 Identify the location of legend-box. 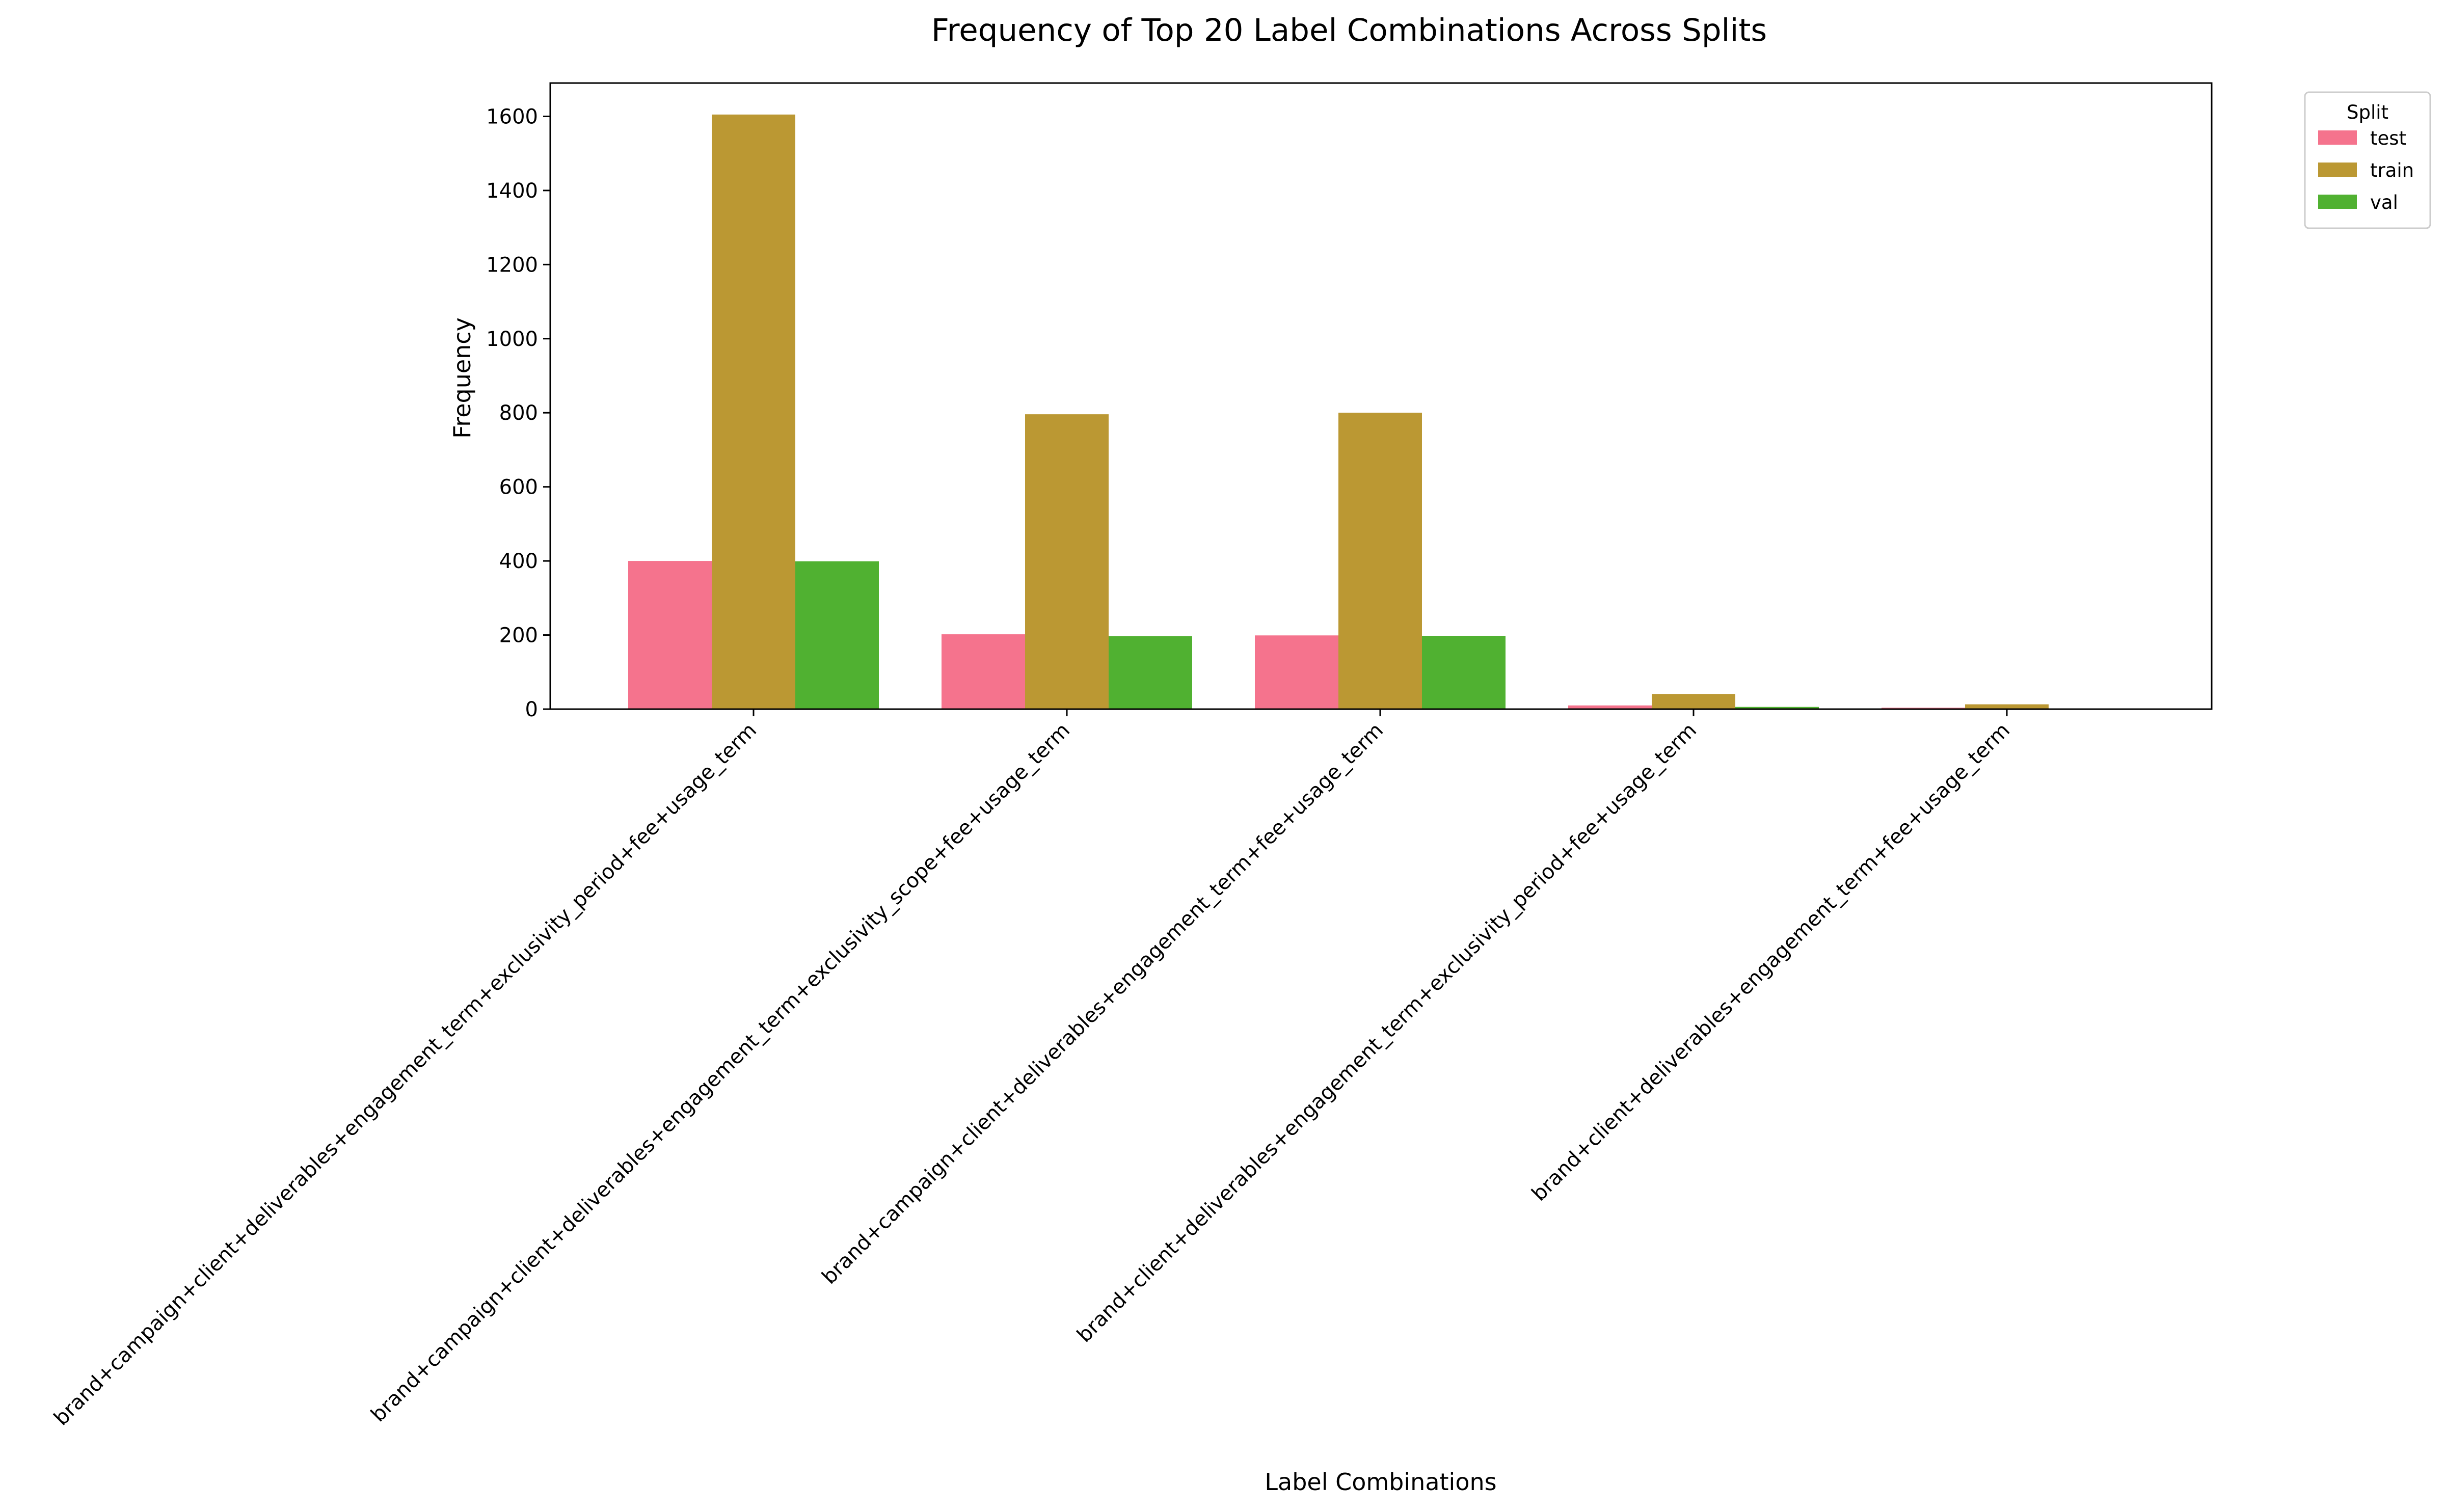
(2367, 160).